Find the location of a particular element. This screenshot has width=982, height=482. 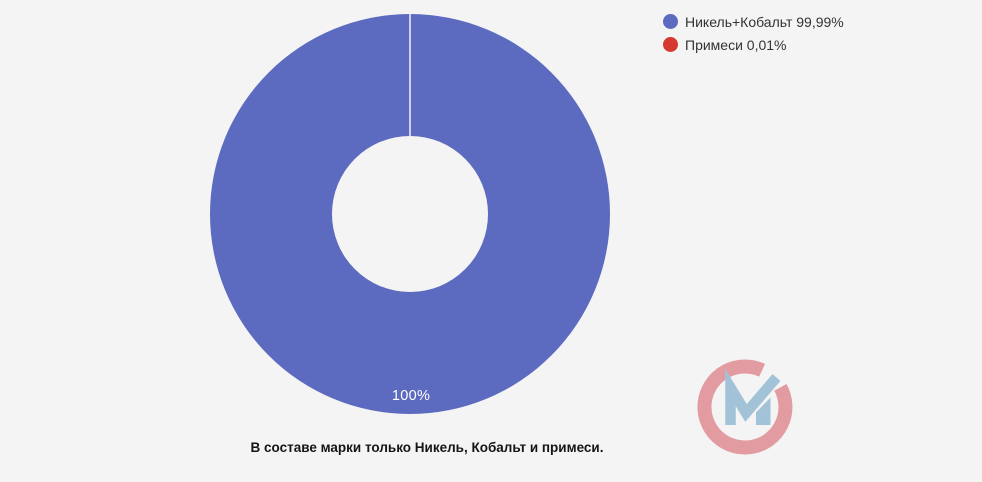

legend-item-label: Примеси 0,01% is located at coordinates (736, 44).